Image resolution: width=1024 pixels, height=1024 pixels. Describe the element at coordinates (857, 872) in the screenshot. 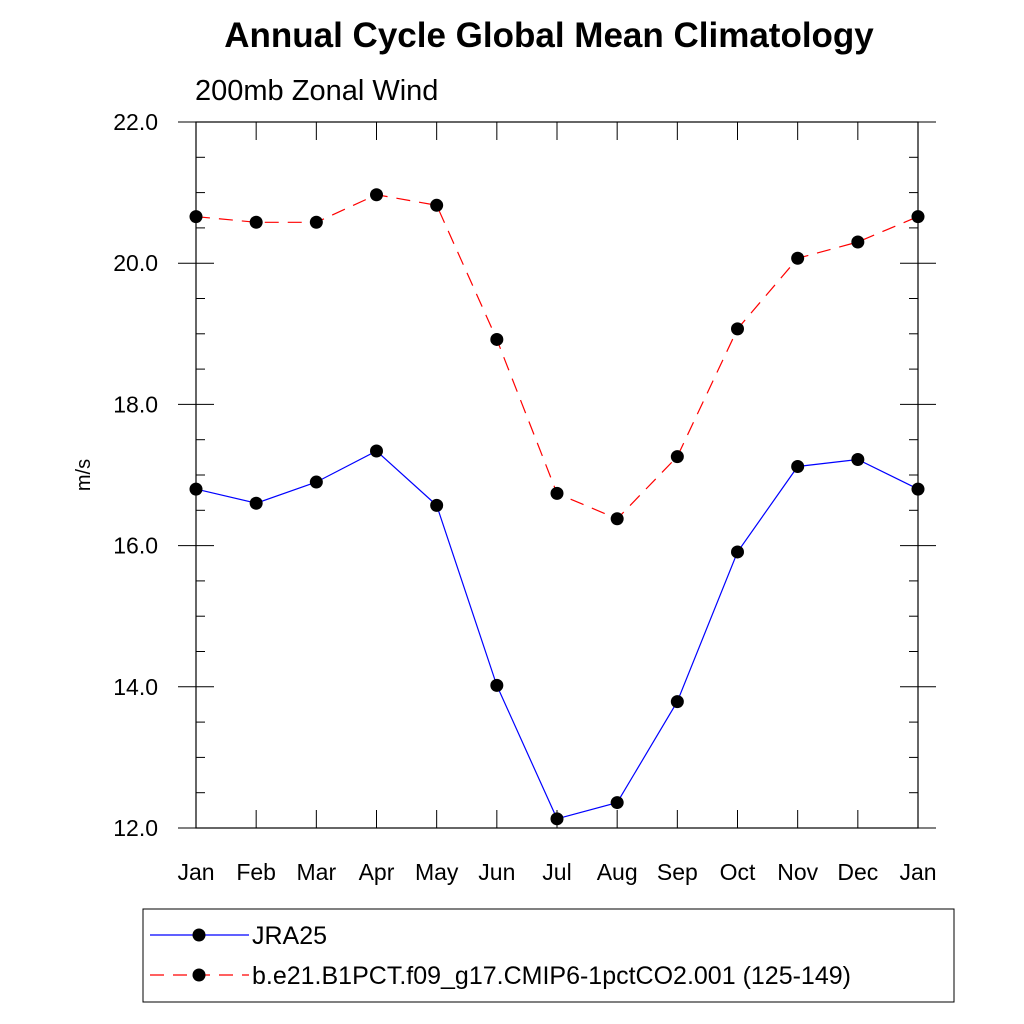

I see `x-tick-label: Dec` at that location.